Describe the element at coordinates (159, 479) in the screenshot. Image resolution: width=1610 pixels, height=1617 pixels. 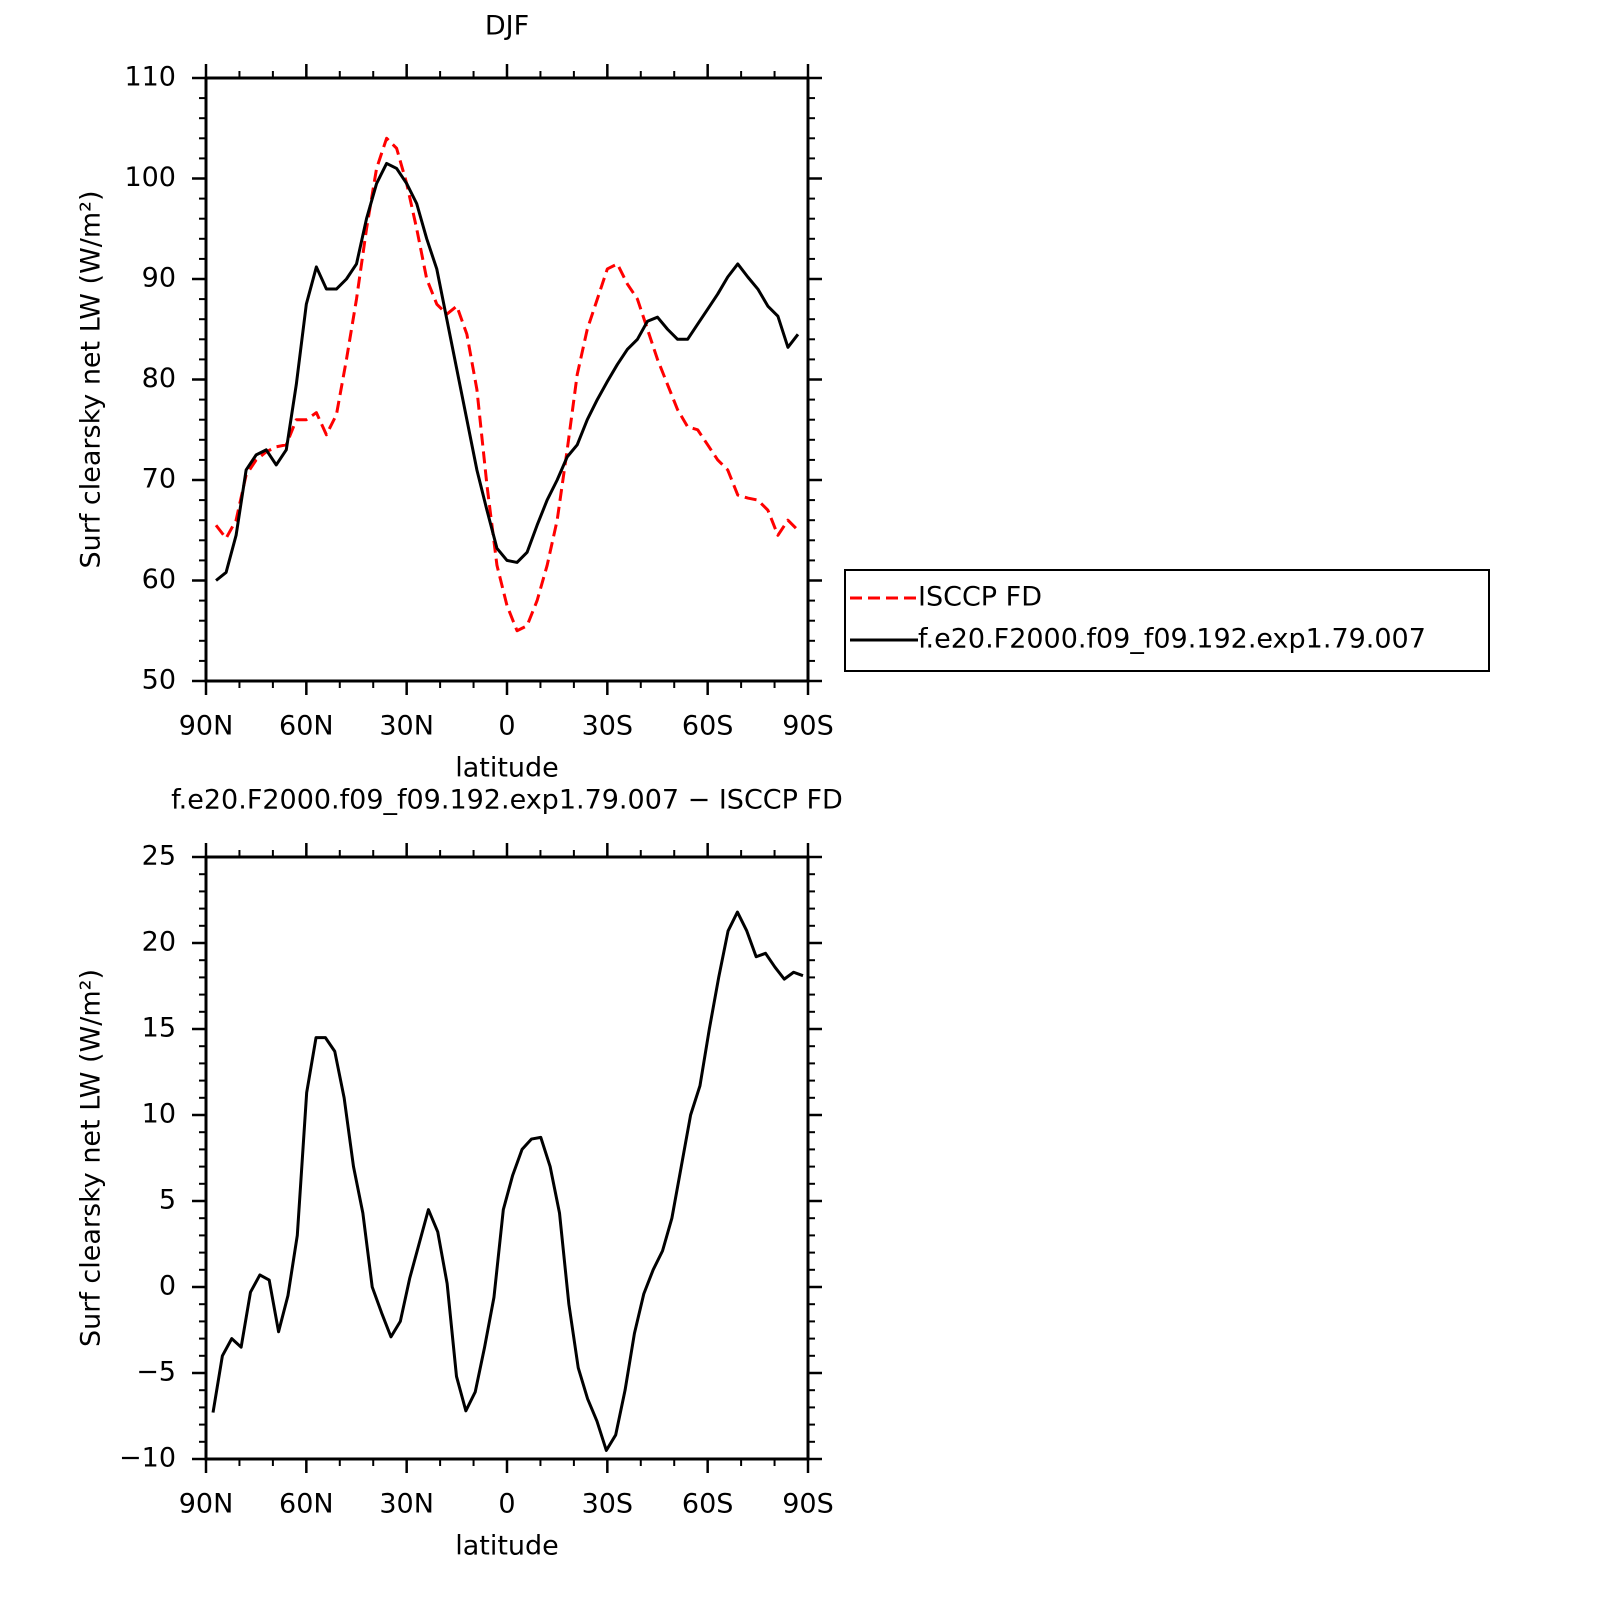
I see `y-tick-label: 70` at that location.